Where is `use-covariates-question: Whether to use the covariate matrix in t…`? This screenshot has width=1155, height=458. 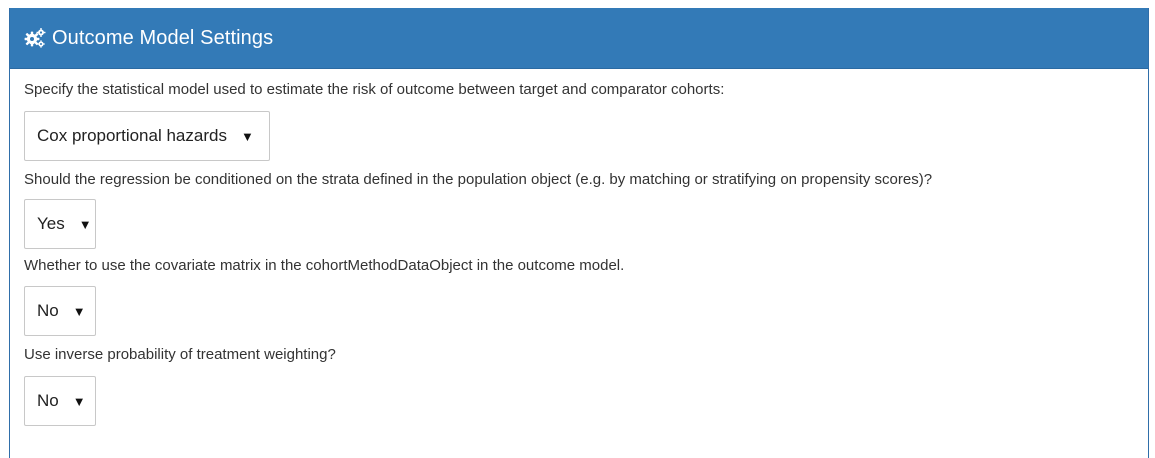 use-covariates-question: Whether to use the covariate matrix in t… is located at coordinates (324, 265).